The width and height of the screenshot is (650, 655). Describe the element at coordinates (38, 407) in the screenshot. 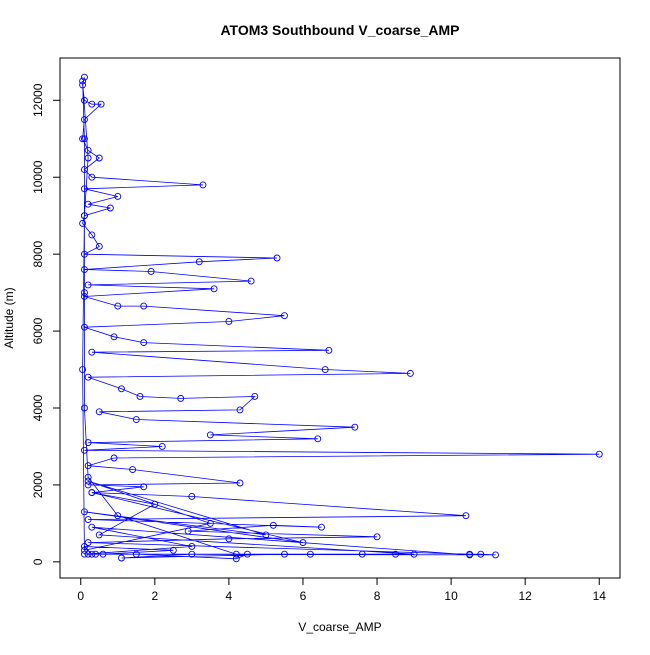

I see `y-tick-label: 4000` at that location.